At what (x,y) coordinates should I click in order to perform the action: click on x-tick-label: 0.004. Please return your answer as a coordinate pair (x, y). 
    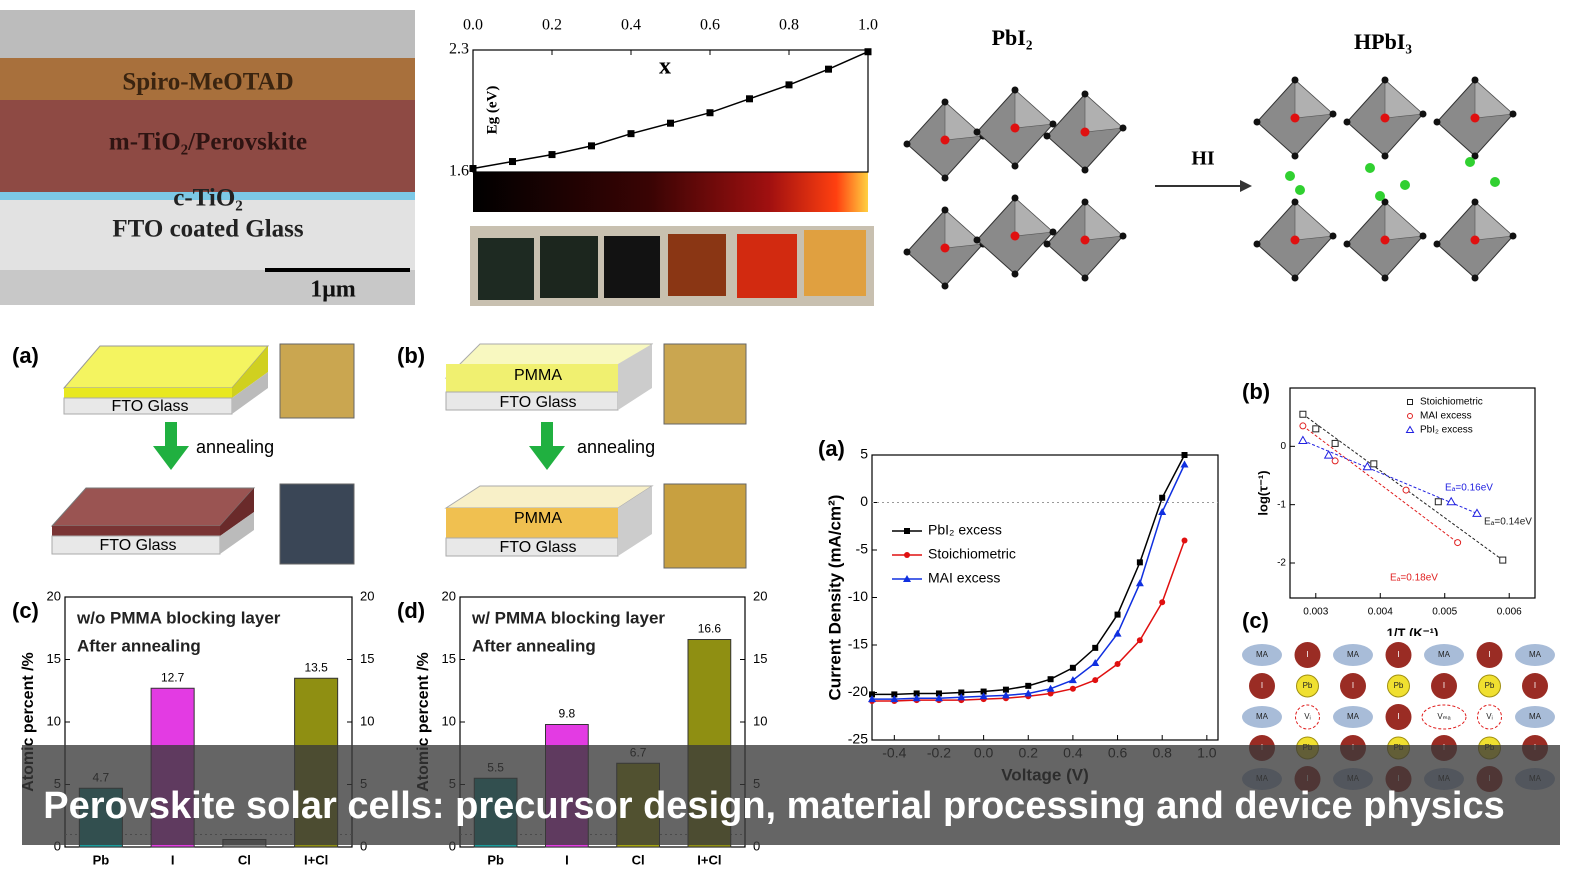
    Looking at the image, I should click on (1380, 612).